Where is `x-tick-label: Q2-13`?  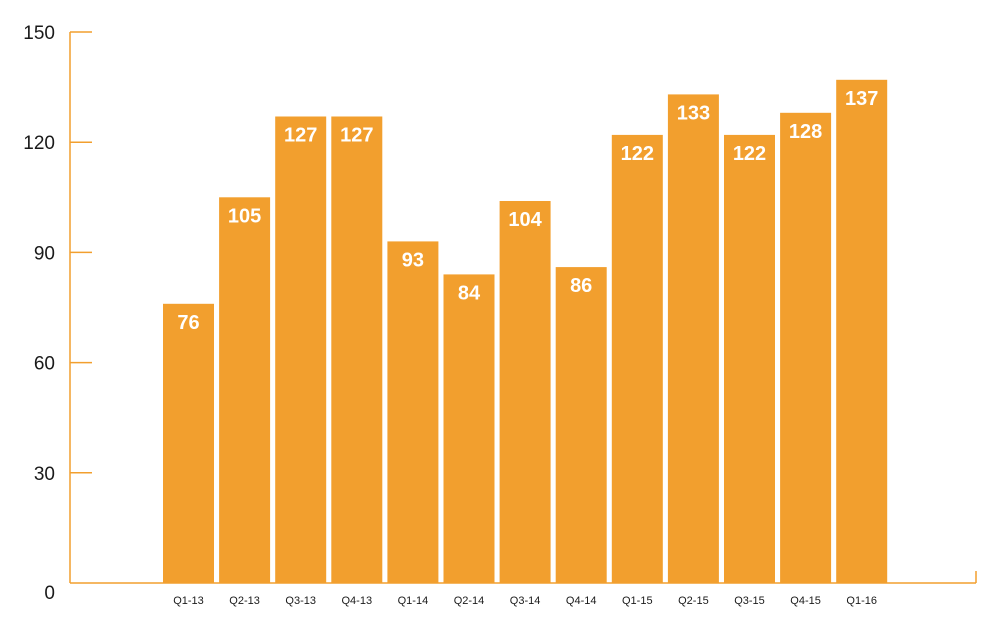
x-tick-label: Q2-13 is located at coordinates (244, 601).